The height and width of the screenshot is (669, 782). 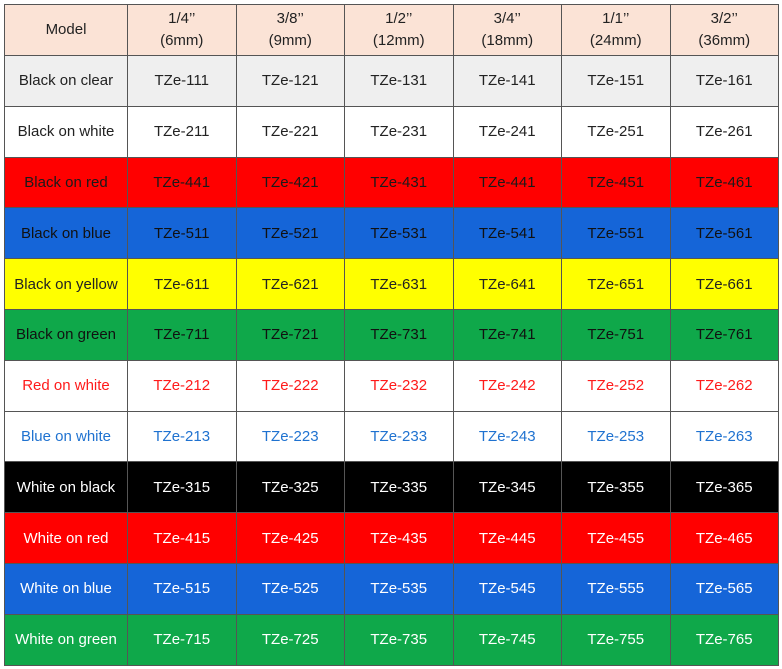 What do you see at coordinates (616, 436) in the screenshot?
I see `model-code-cell: TZe-253` at bounding box center [616, 436].